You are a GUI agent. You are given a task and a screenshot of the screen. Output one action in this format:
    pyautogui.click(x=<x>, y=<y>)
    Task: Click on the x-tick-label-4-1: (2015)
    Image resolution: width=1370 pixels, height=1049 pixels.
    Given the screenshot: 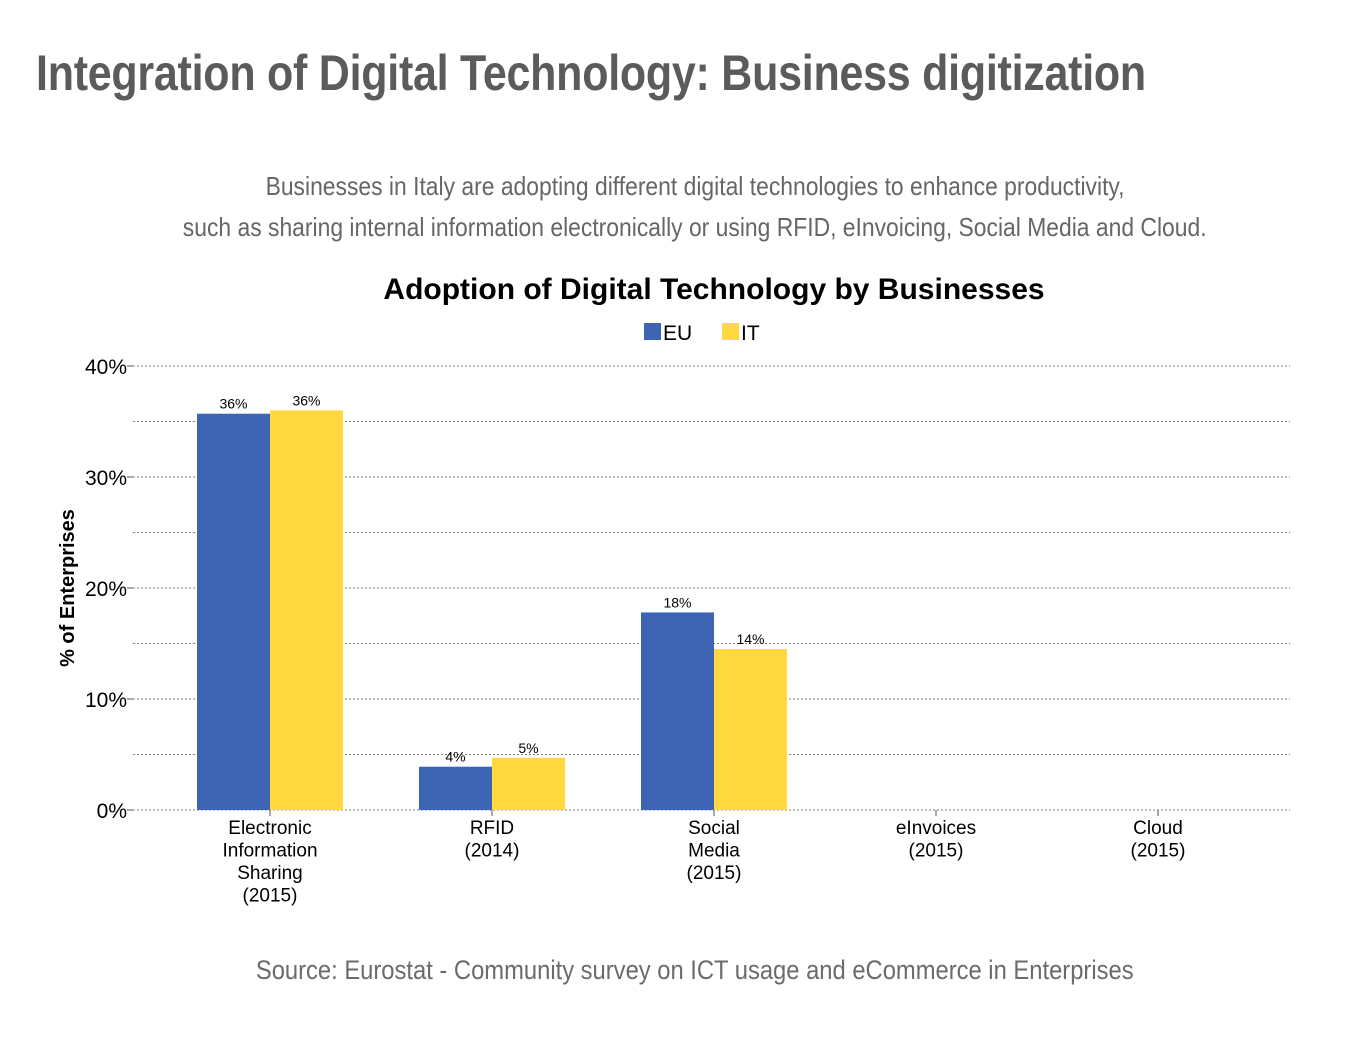 What is the action you would take?
    pyautogui.click(x=1158, y=851)
    